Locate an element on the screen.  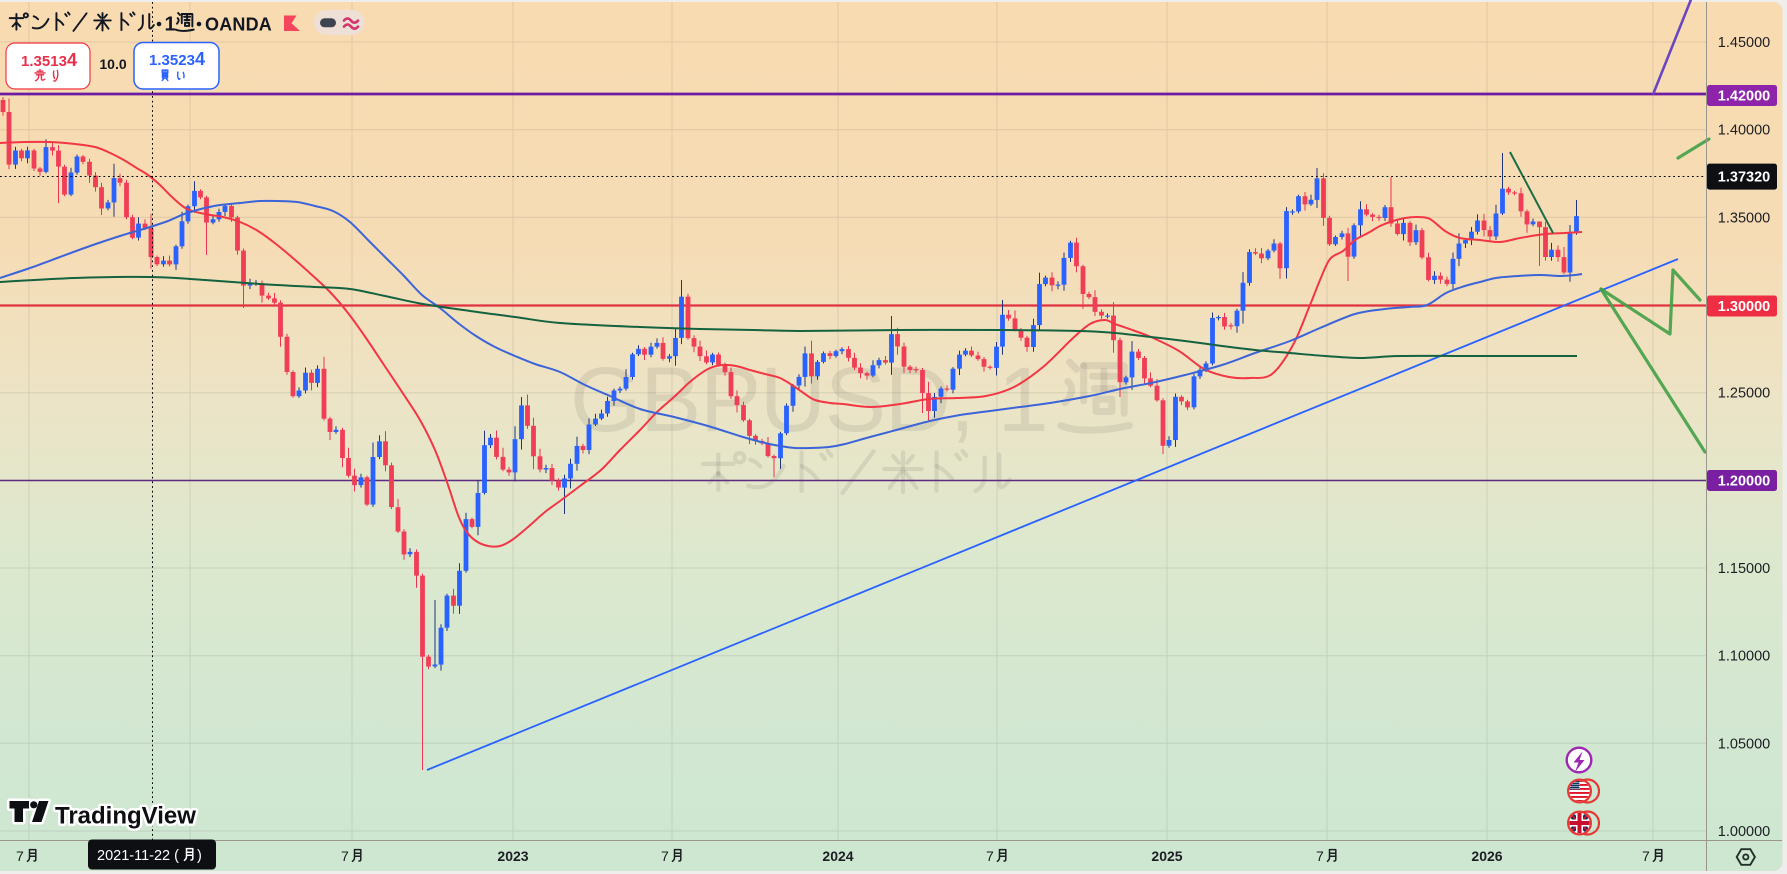
svg-text: 1.40000 is located at coordinates (1744, 131).